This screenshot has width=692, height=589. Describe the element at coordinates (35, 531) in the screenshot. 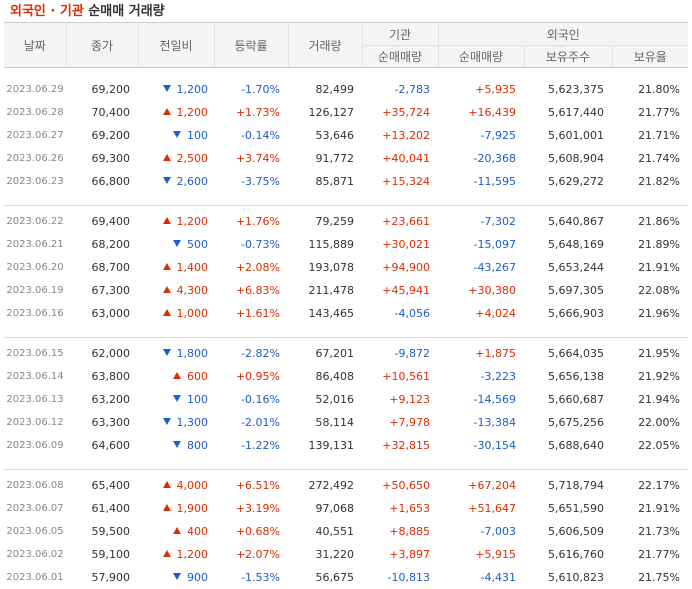

I see `cell-date: 2023.06.05` at that location.